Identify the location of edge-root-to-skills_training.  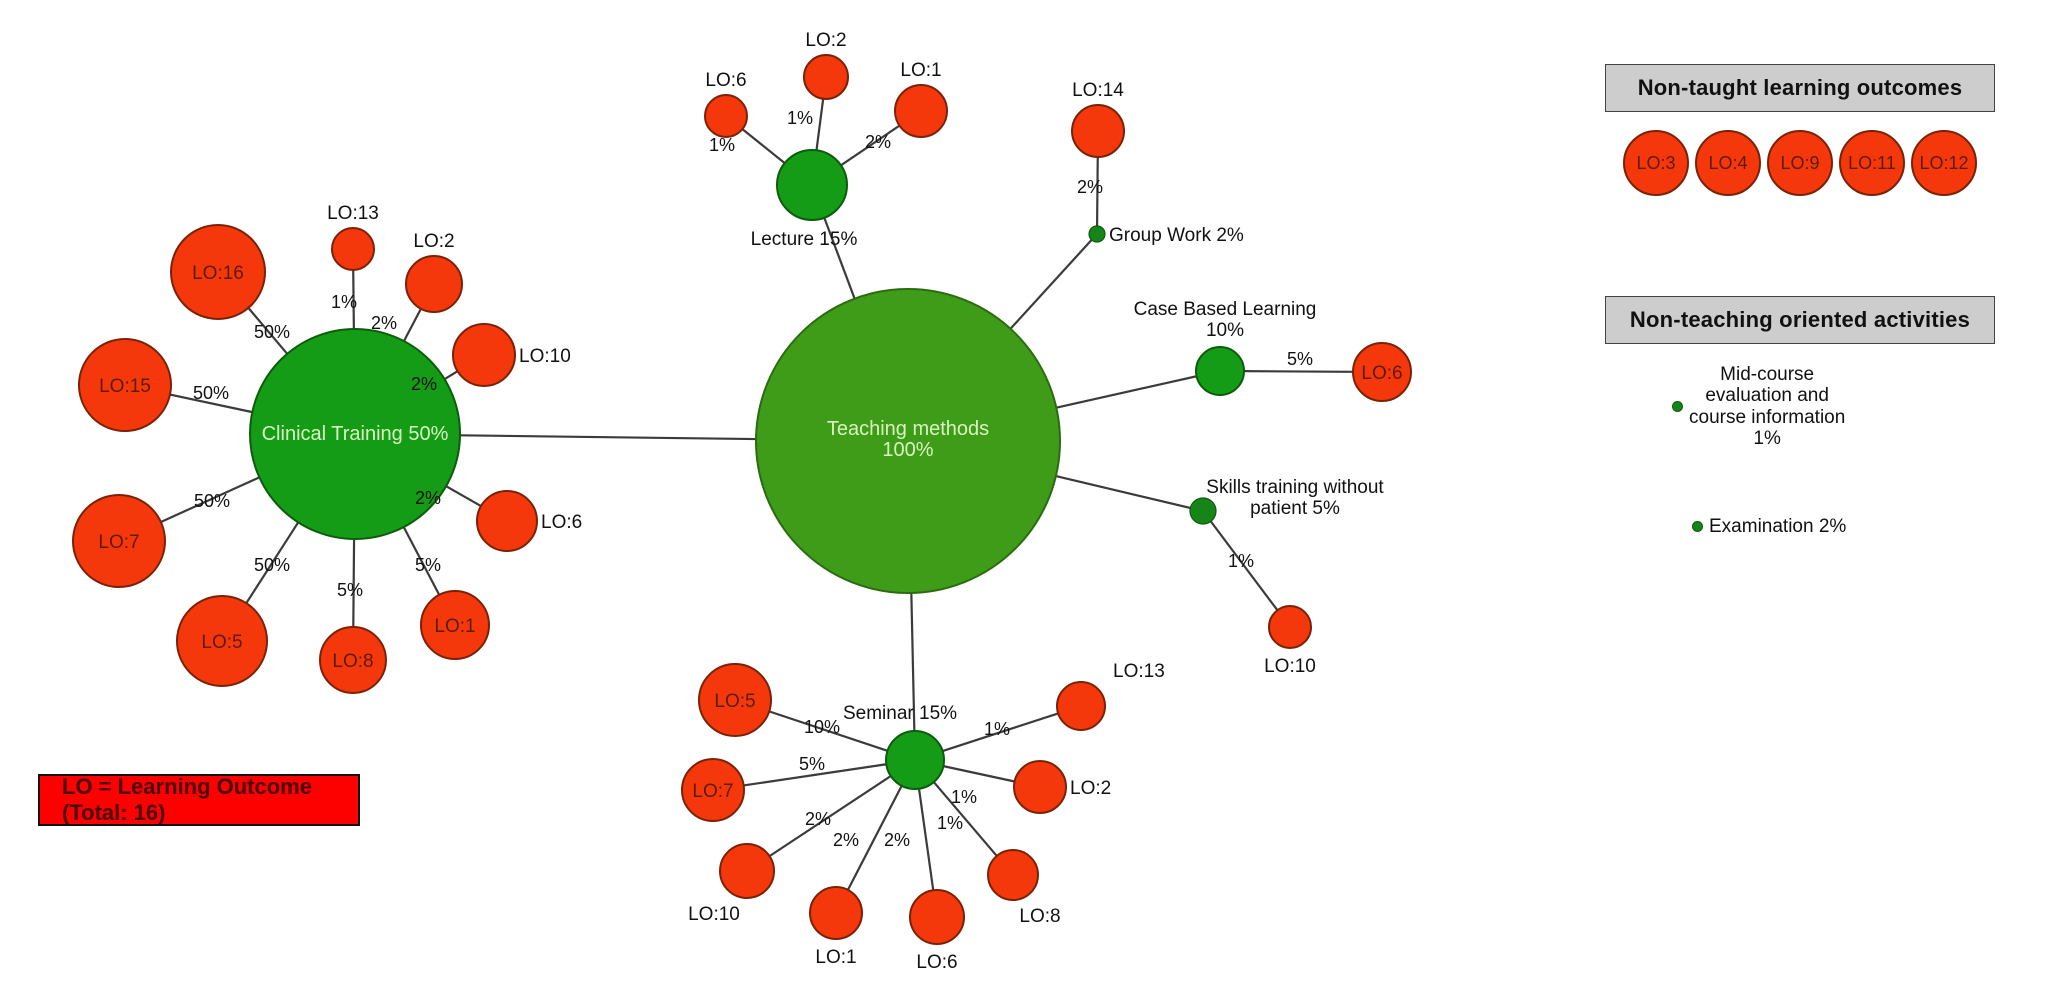
(1123, 492).